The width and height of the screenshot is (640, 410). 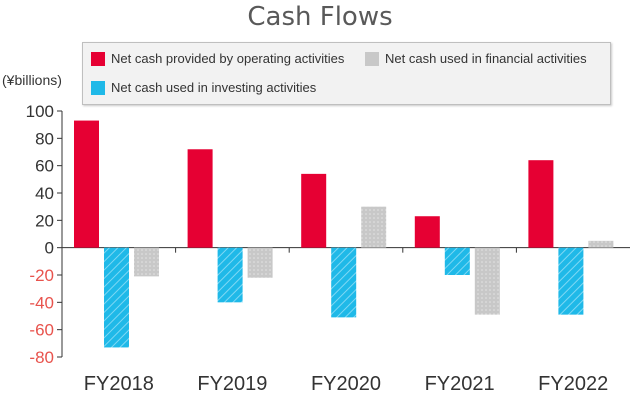 I want to click on y-tick-label: 80, so click(x=44, y=138).